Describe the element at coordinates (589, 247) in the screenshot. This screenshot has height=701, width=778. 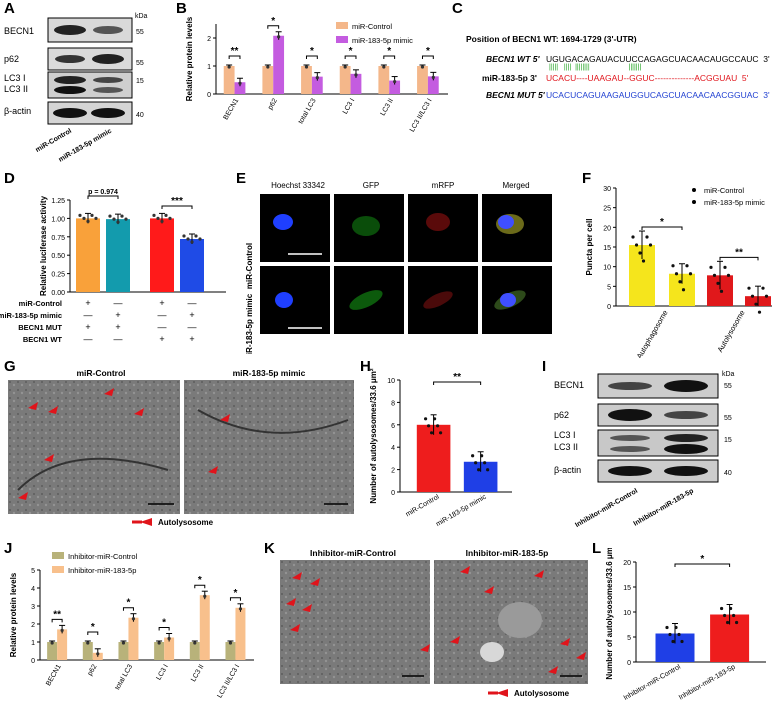
I see `y-axis-label: Puncta per cell` at that location.